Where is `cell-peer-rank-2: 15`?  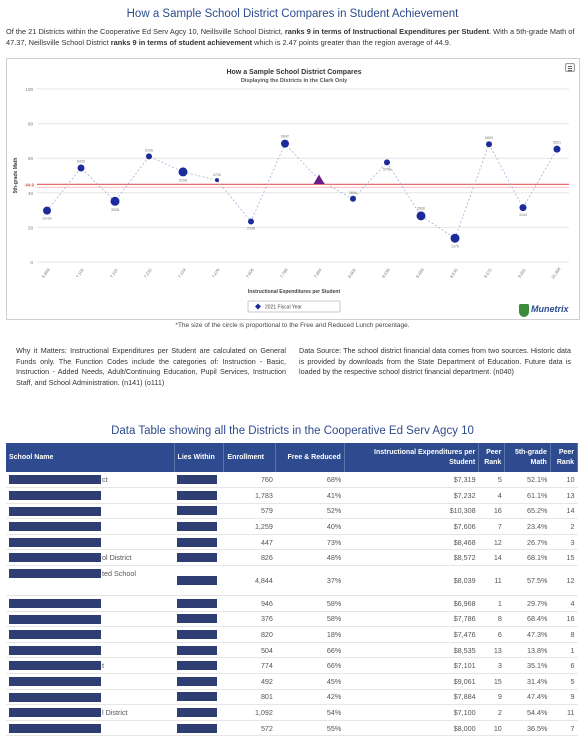
cell-peer-rank-2: 15 is located at coordinates (564, 558).